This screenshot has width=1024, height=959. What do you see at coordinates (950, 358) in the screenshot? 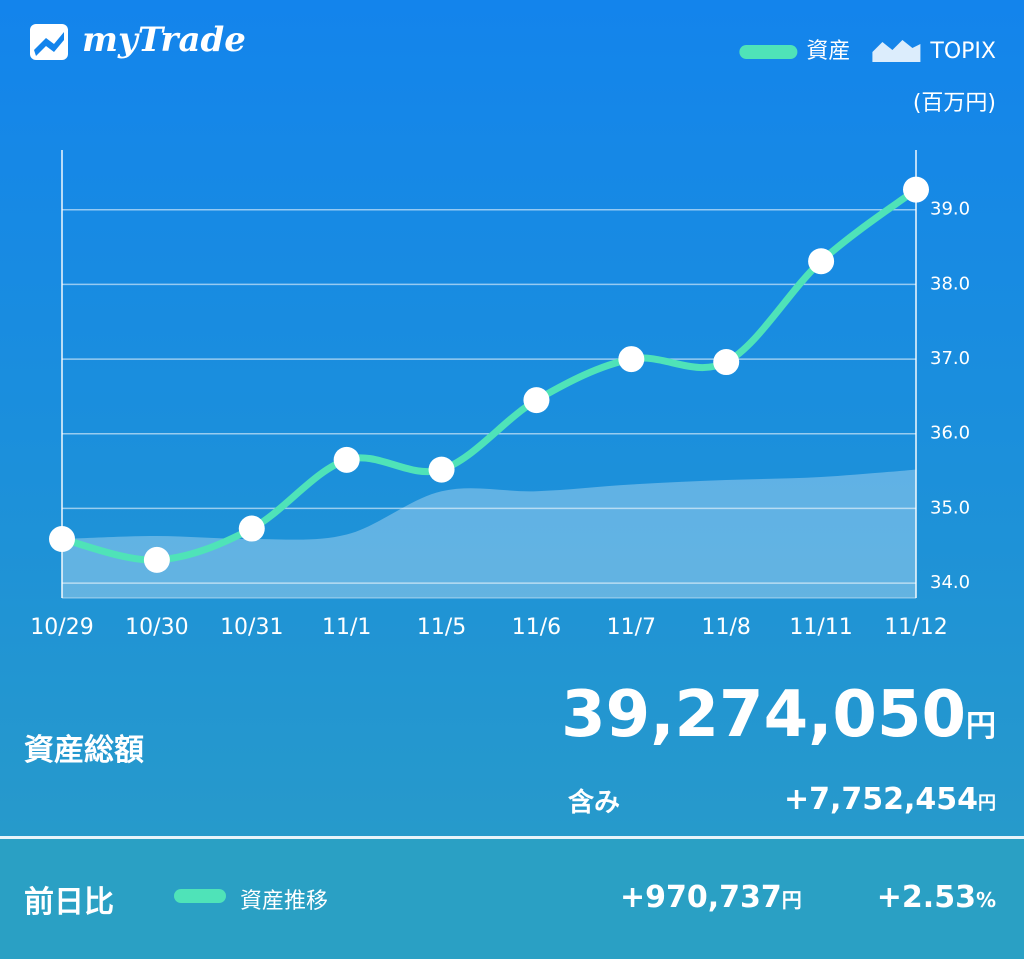
I see `y-tick-label: 37.0` at bounding box center [950, 358].